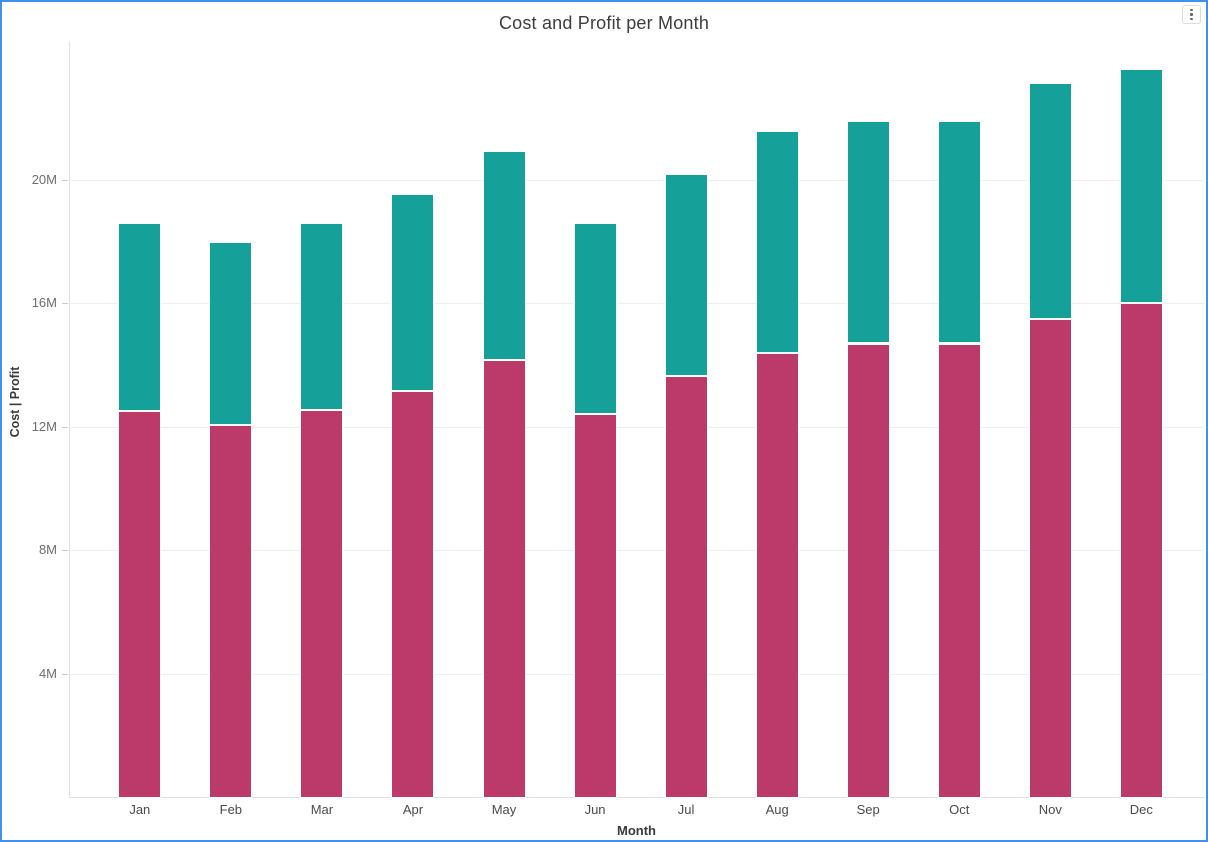  What do you see at coordinates (44, 303) in the screenshot?
I see `y-tick-label: 16M` at bounding box center [44, 303].